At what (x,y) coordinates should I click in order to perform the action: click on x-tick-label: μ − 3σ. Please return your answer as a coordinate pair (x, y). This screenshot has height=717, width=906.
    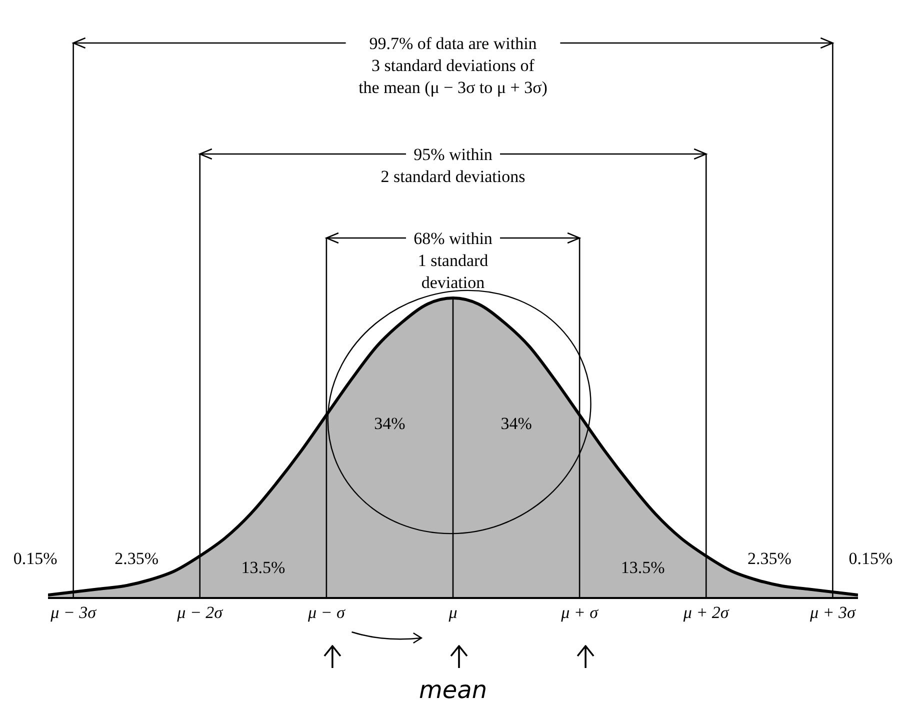
    Looking at the image, I should click on (73, 612).